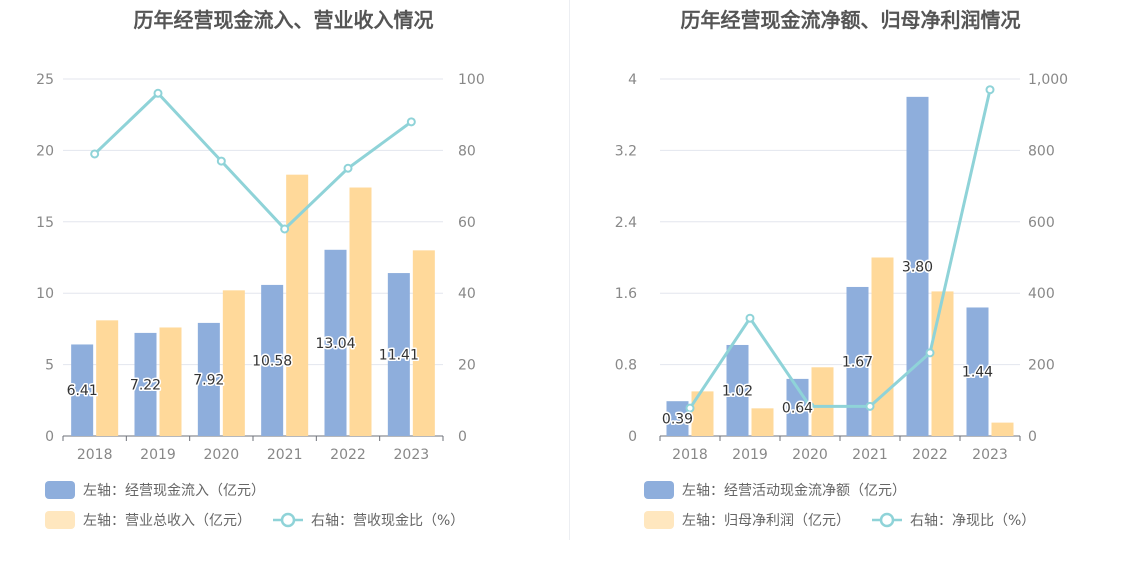 The height and width of the screenshot is (582, 1134). Describe the element at coordinates (45, 294) in the screenshot. I see `y-left-tick-label: 10` at that location.